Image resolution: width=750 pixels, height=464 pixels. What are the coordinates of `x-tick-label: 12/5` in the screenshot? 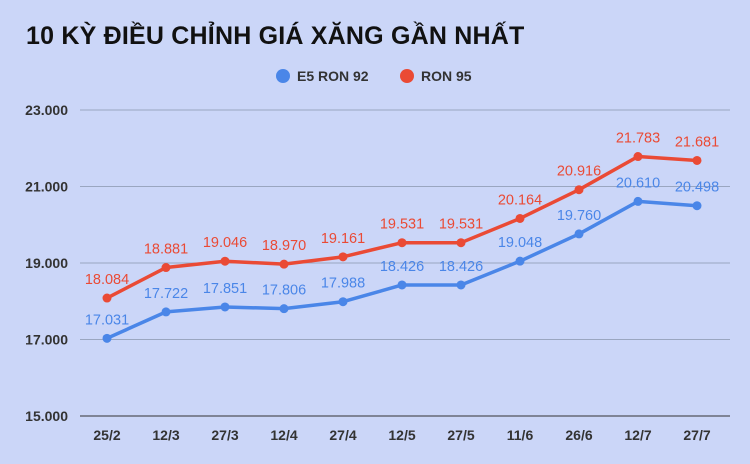 It's located at (401, 435).